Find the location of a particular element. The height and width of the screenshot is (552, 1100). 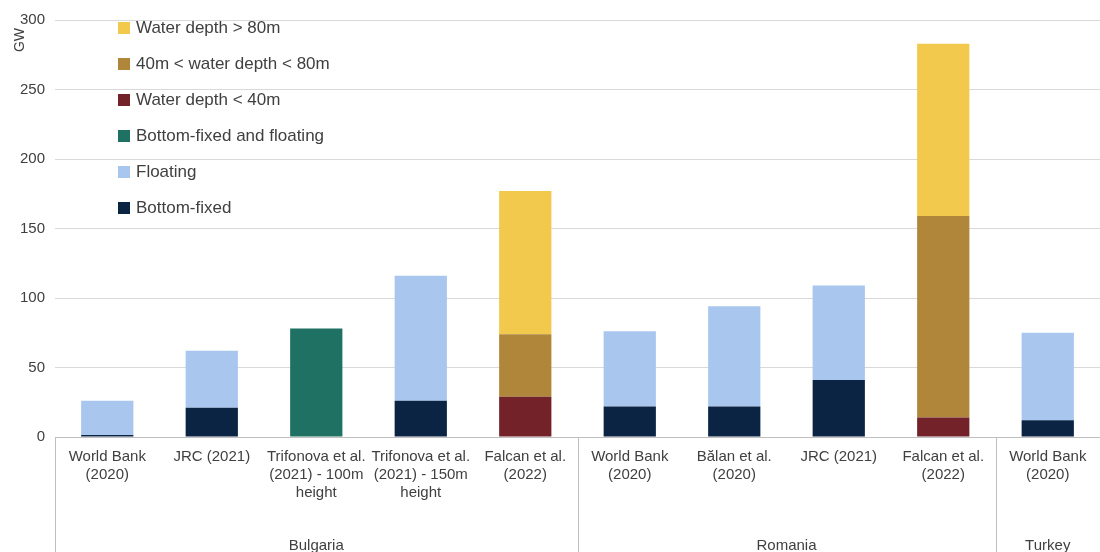

y-axis-title: GW is located at coordinates (18, 40).